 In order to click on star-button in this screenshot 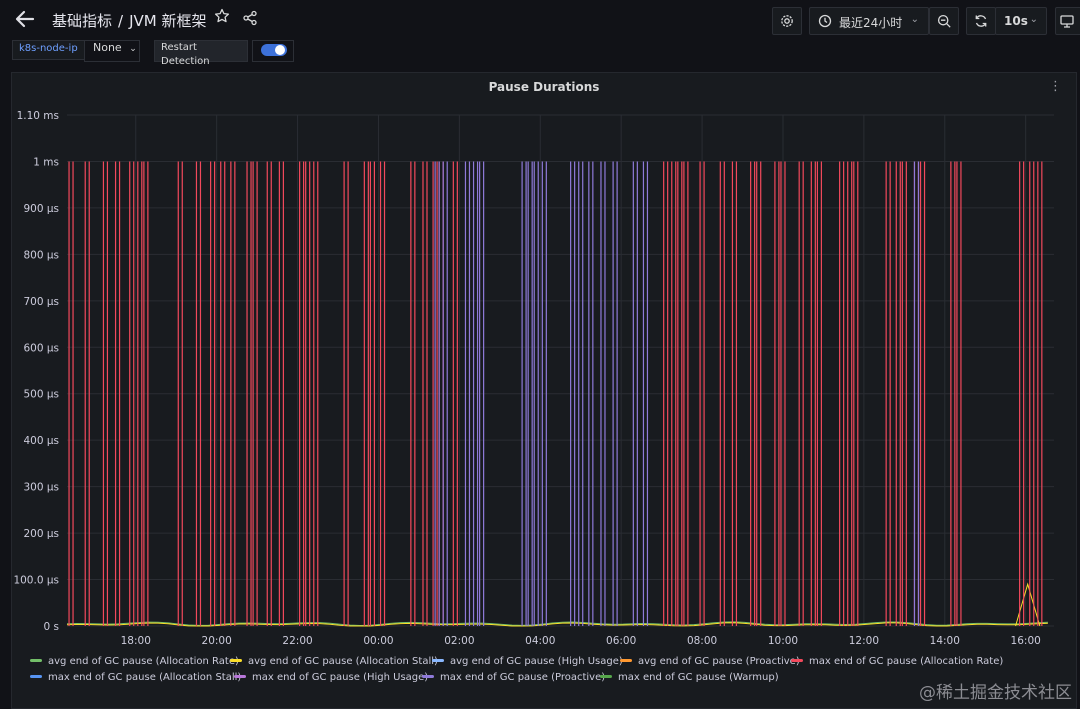, I will do `click(223, 18)`.